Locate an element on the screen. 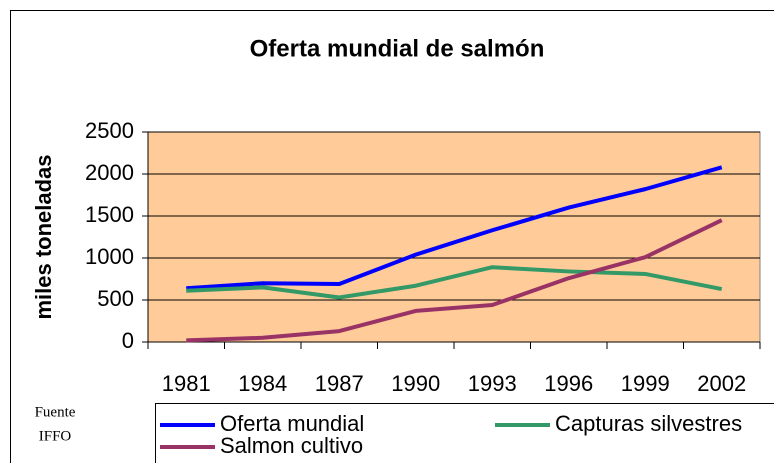 The height and width of the screenshot is (463, 774). x-tick-label: 1996 is located at coordinates (568, 383).